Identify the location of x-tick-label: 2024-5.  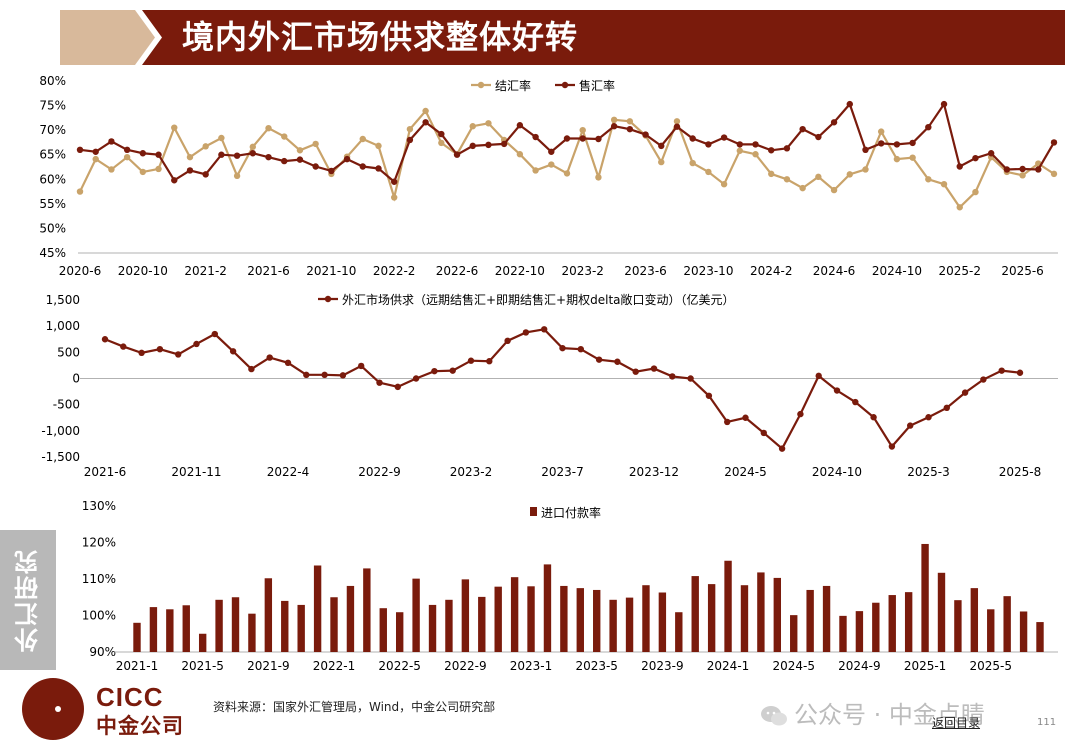
(745, 472).